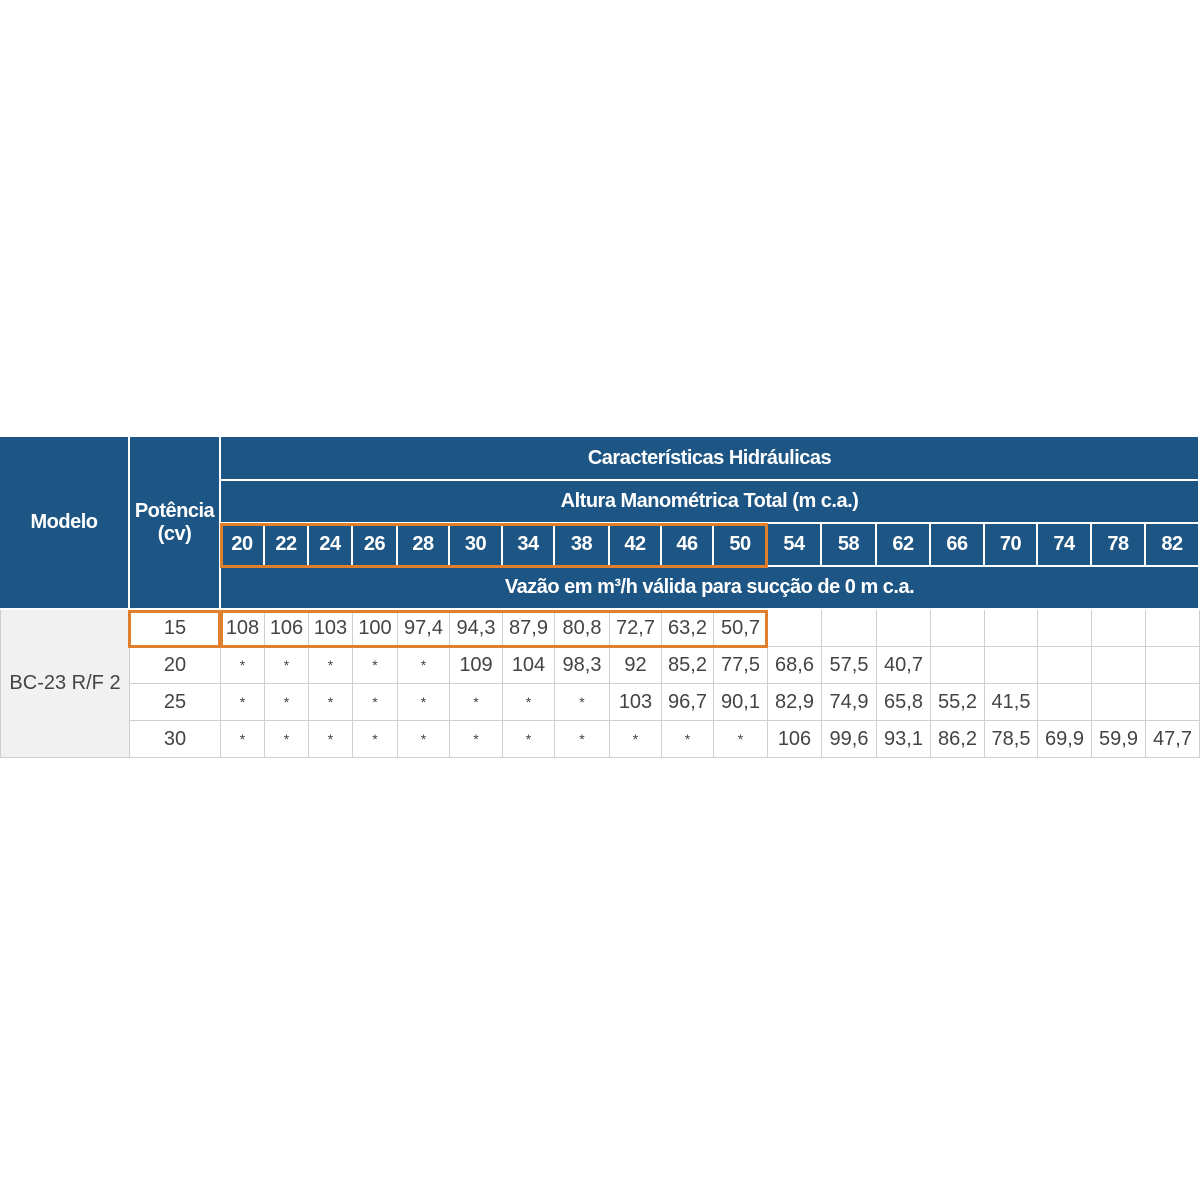 This screenshot has width=1200, height=1200. What do you see at coordinates (904, 545) in the screenshot?
I see `height-value: 62` at bounding box center [904, 545].